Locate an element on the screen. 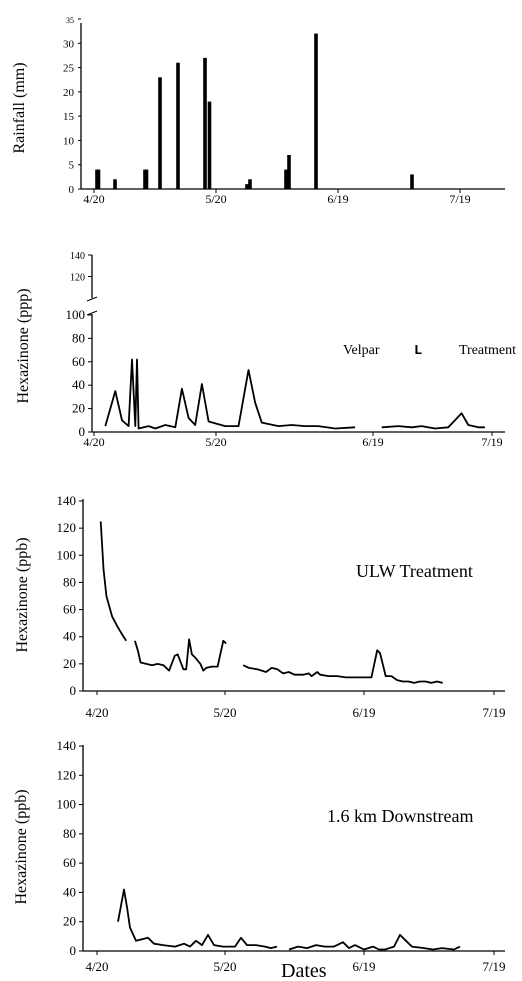 The image size is (522, 981). rainfall-axis-label: Rainfall (mm) is located at coordinates (19, 107).